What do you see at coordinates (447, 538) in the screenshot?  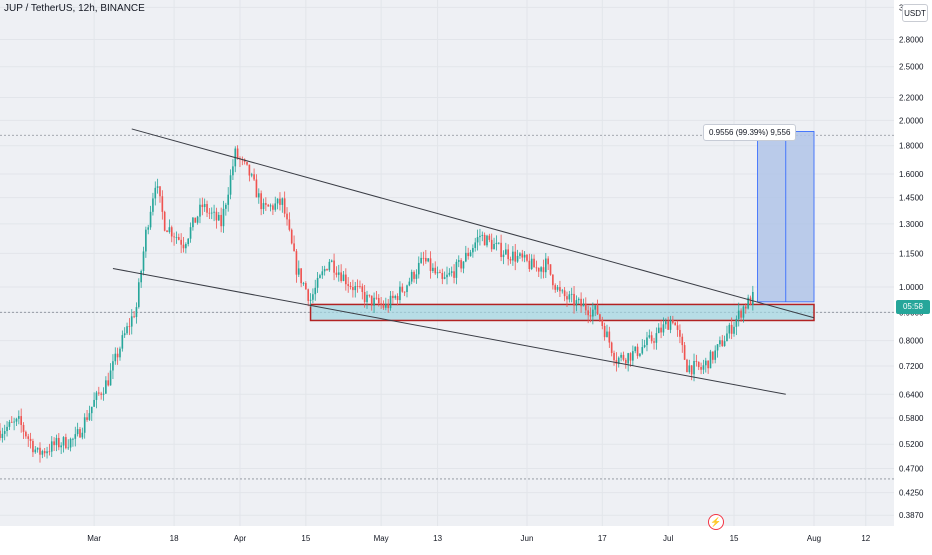 I see `time-axis: Mar 18 Apr 15 May 13 Jun 17 Jul 15 Aug 12` at bounding box center [447, 538].